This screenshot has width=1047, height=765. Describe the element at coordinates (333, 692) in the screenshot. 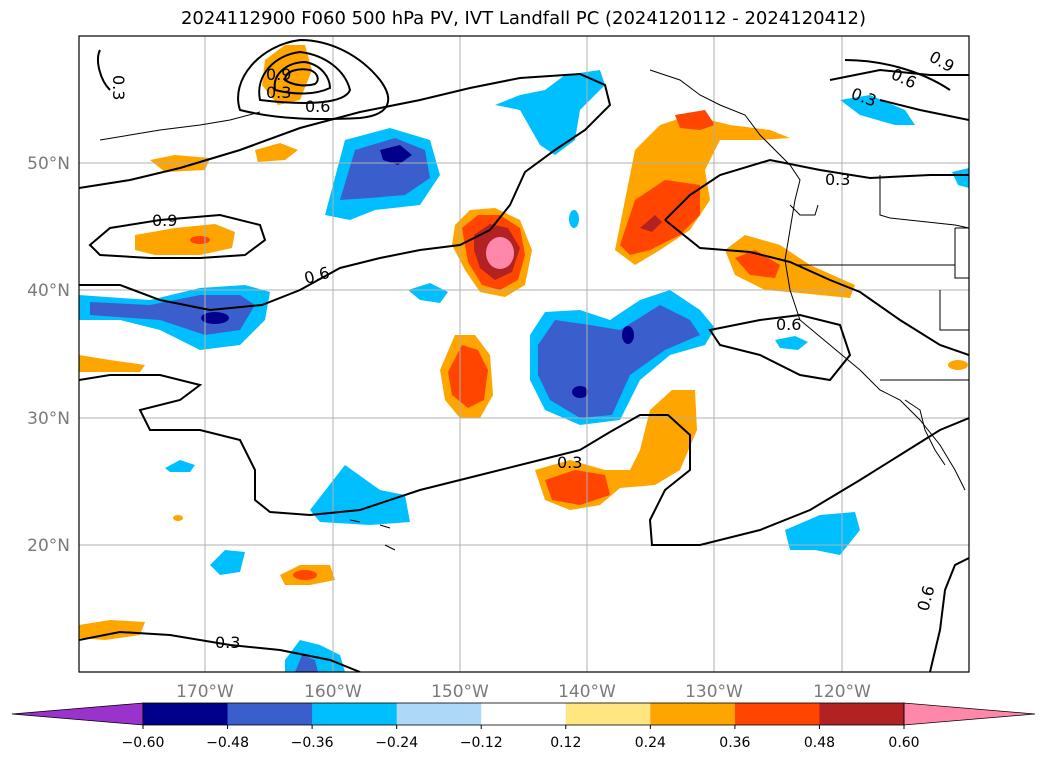

I see `lon-label-160w: 160°W` at that location.